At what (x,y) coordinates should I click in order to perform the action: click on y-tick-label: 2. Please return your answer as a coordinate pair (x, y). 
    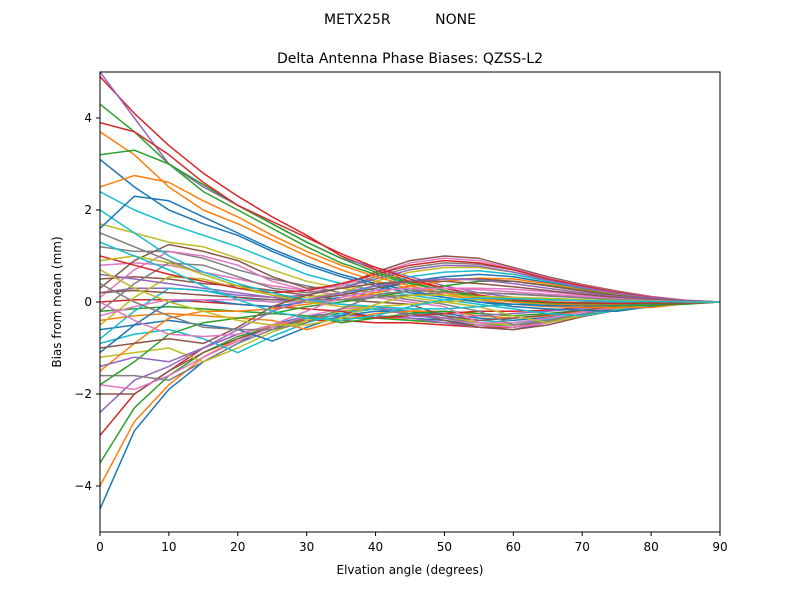
    Looking at the image, I should click on (88, 210).